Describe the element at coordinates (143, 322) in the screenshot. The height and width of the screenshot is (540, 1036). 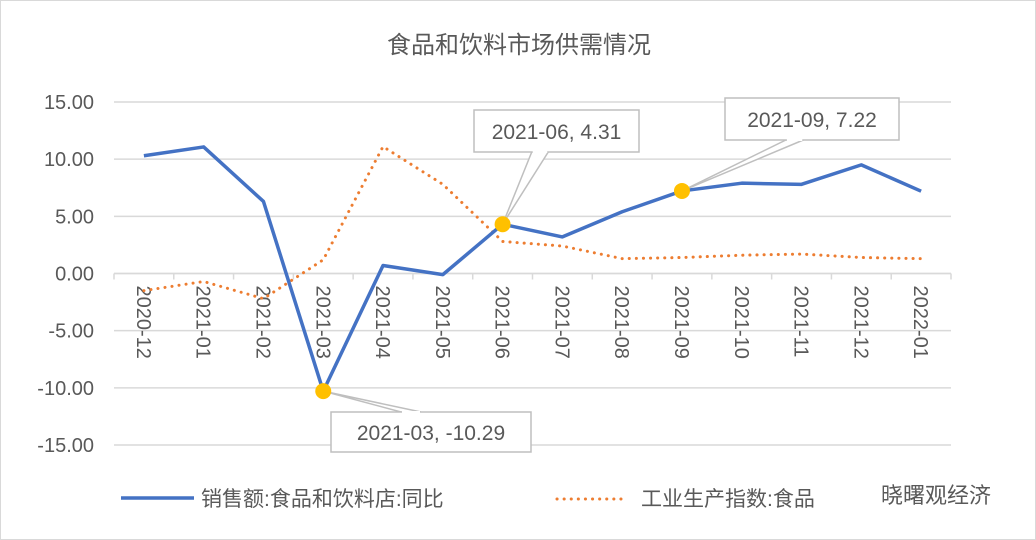
I see `x-tick-label: 2020-12` at that location.